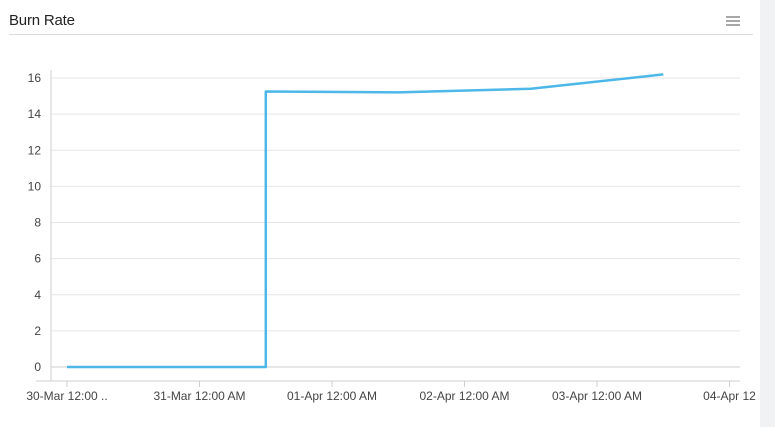 The image size is (775, 427). What do you see at coordinates (35, 114) in the screenshot?
I see `y-tick-label: 14` at bounding box center [35, 114].